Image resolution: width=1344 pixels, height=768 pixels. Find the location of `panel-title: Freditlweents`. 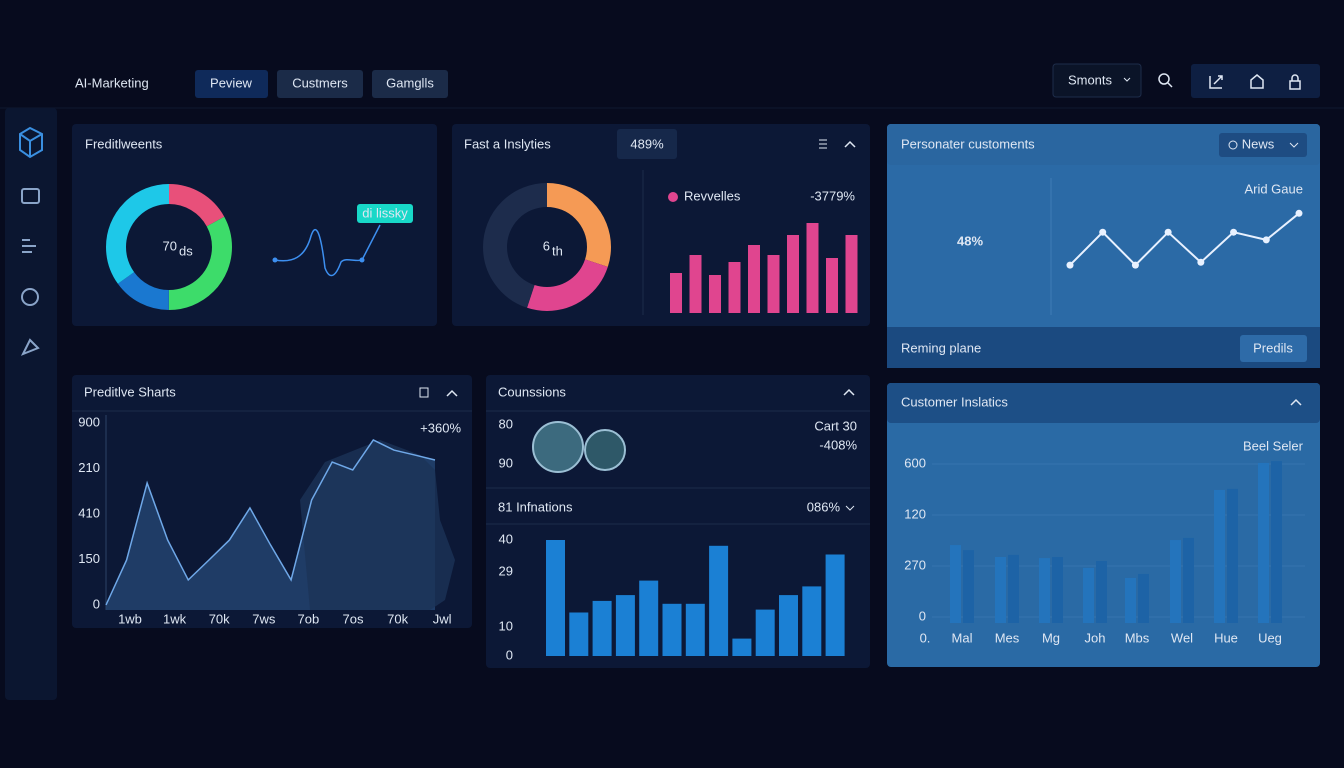

panel-title: Freditlweents is located at coordinates (124, 143).